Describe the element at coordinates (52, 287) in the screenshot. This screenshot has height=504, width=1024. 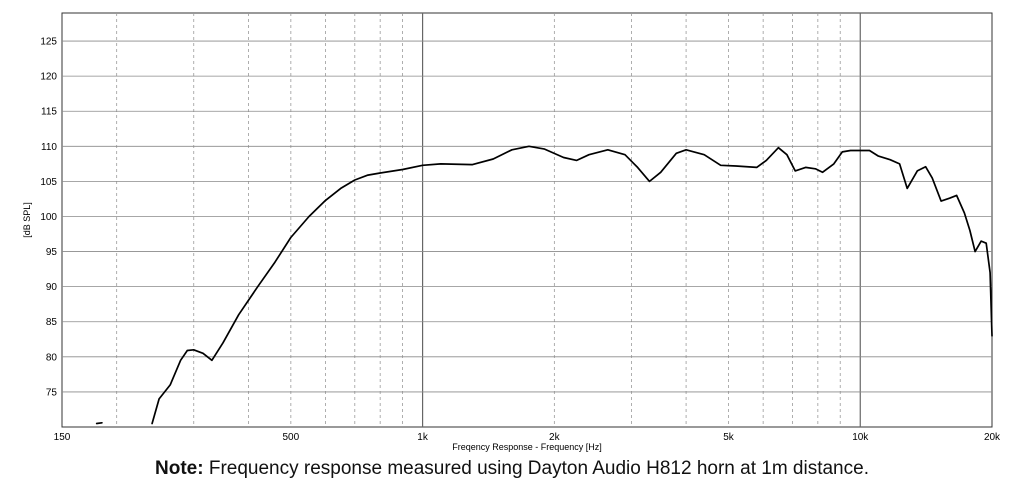
I see `y-tick-label: 90` at that location.